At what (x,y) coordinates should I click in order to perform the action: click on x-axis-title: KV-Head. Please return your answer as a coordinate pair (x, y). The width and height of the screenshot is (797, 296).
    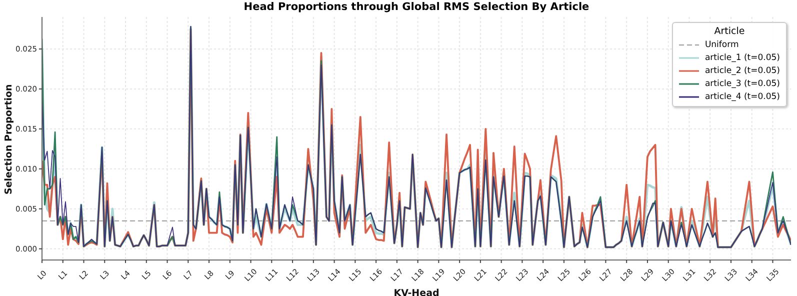
    Looking at the image, I should click on (417, 292).